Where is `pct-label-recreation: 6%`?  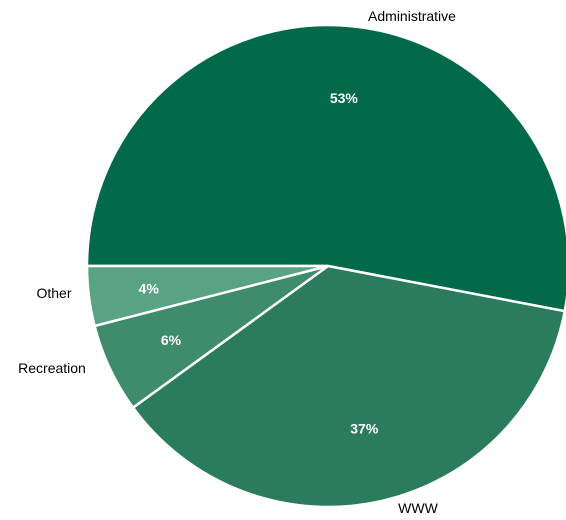
pct-label-recreation: 6% is located at coordinates (171, 340).